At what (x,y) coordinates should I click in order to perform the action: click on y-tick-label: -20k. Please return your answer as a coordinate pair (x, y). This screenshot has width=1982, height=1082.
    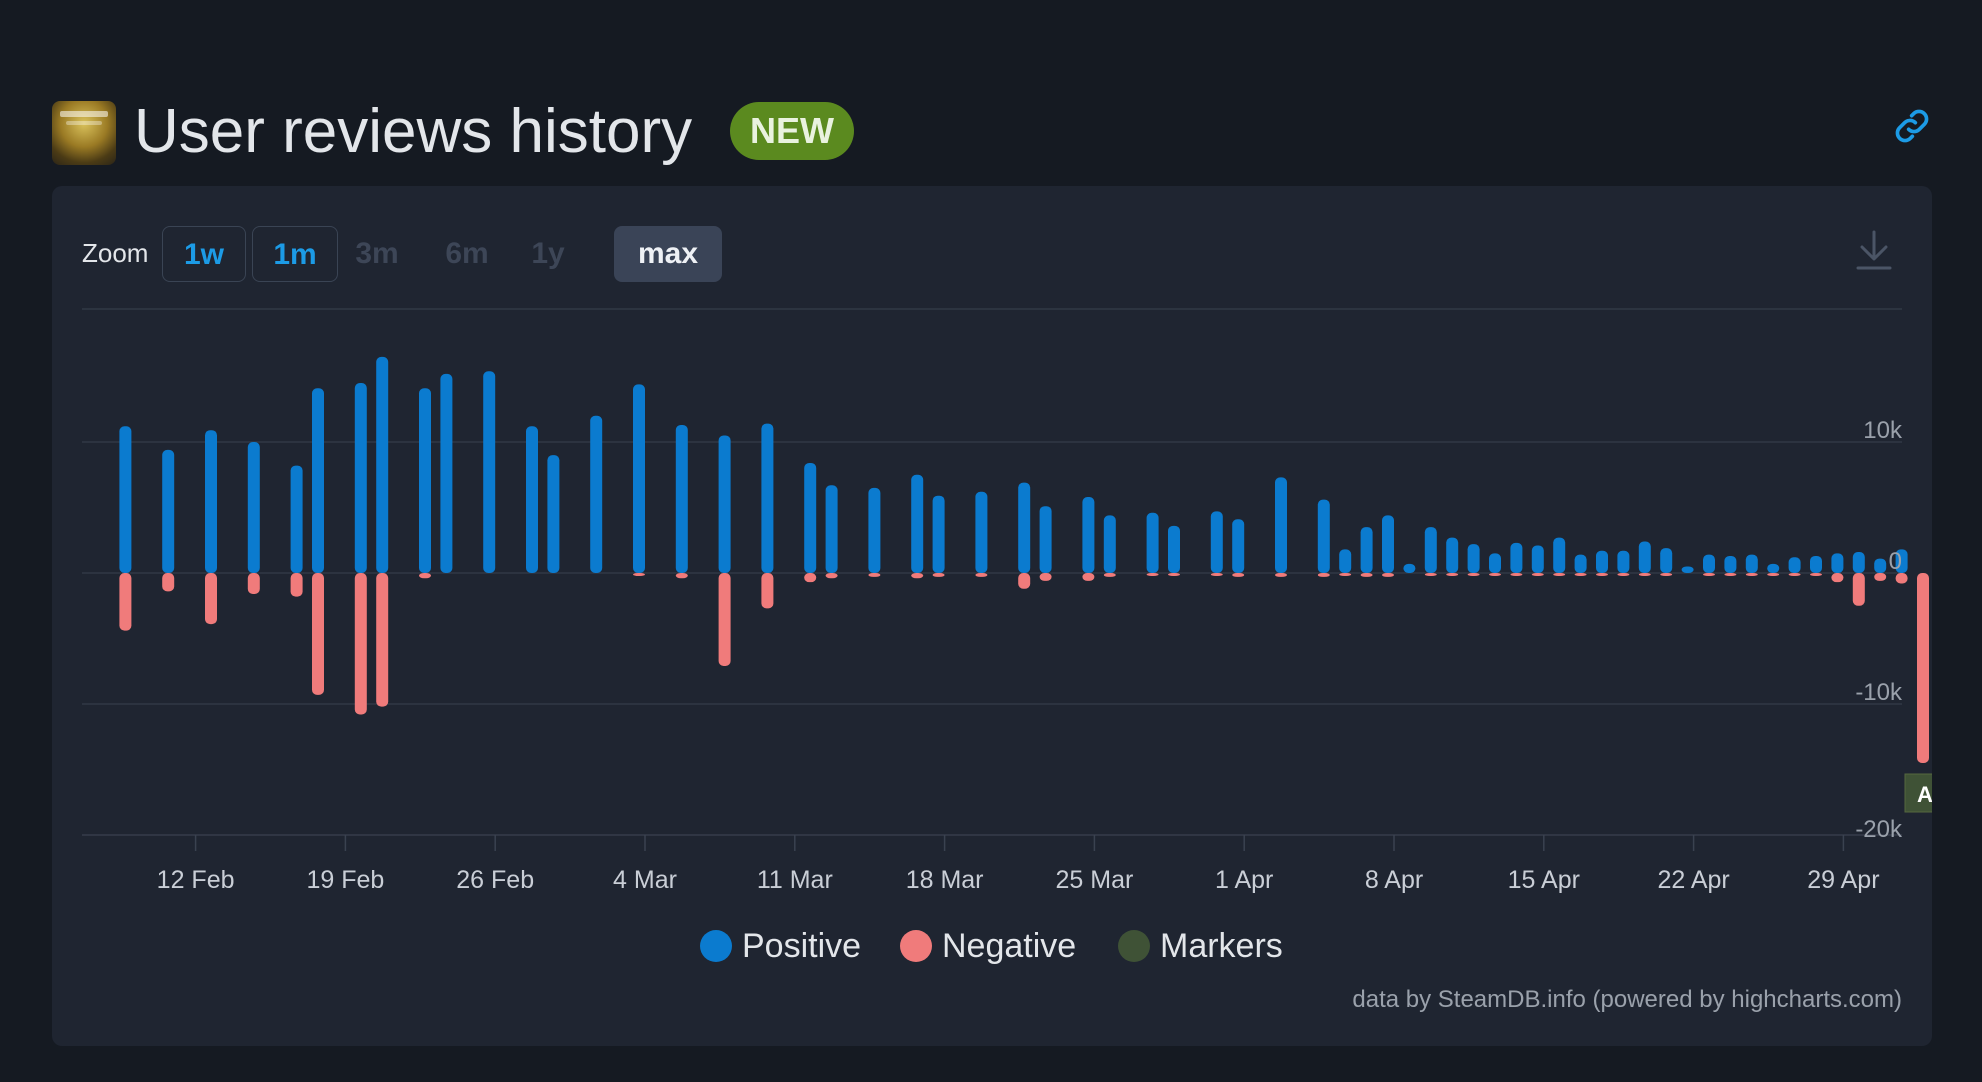
    Looking at the image, I should click on (1879, 829).